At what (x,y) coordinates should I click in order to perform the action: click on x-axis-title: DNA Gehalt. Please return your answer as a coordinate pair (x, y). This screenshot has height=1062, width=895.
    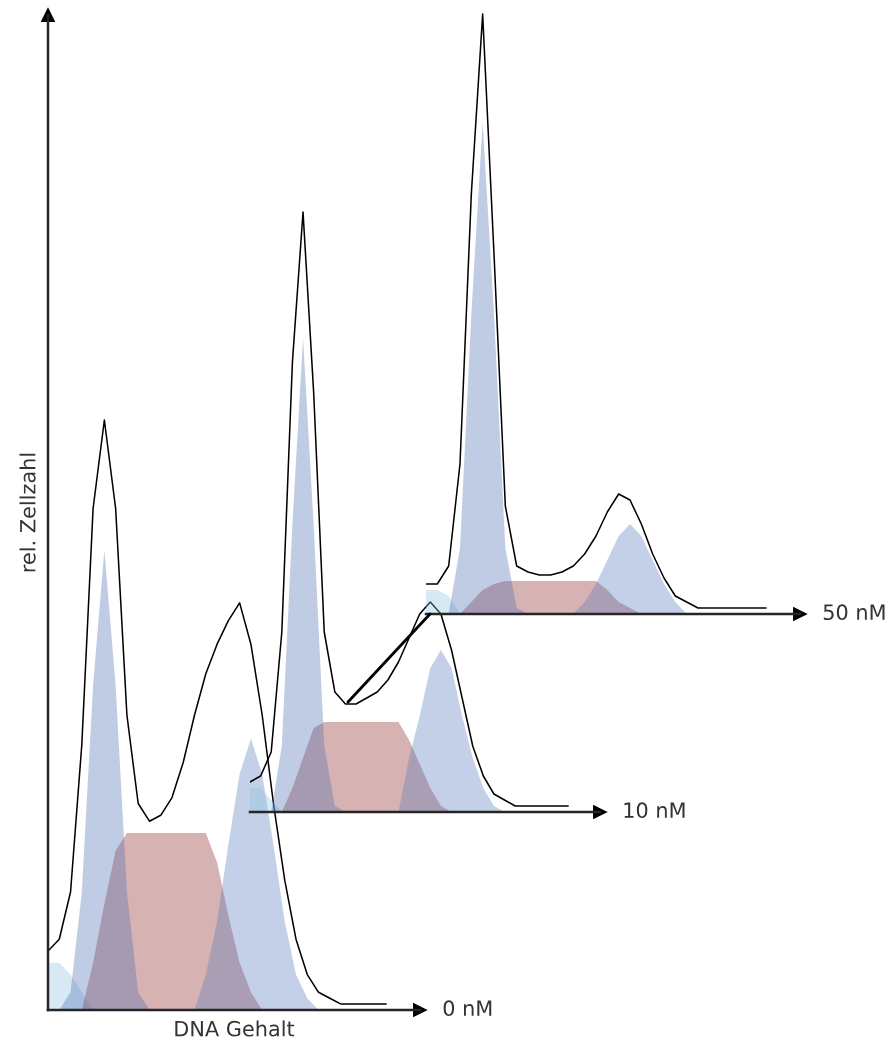
    Looking at the image, I should click on (235, 1028).